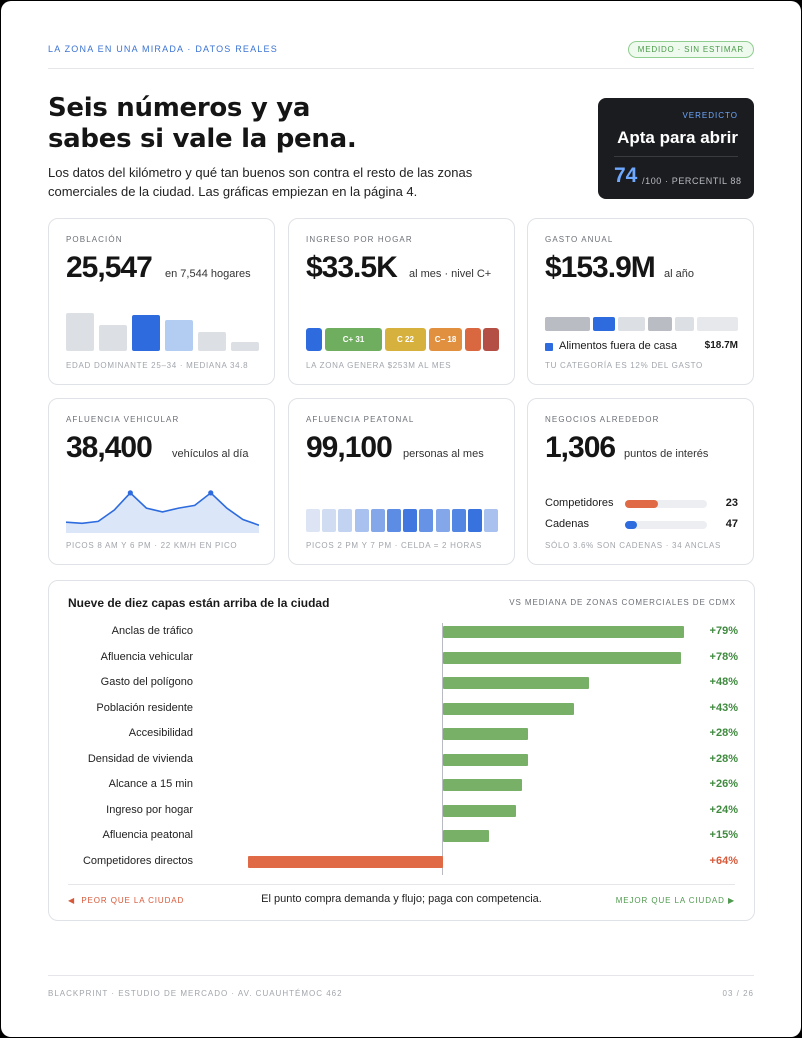  I want to click on worse-label: ◀ PEOR QUE LA CIUDAD, so click(126, 900).